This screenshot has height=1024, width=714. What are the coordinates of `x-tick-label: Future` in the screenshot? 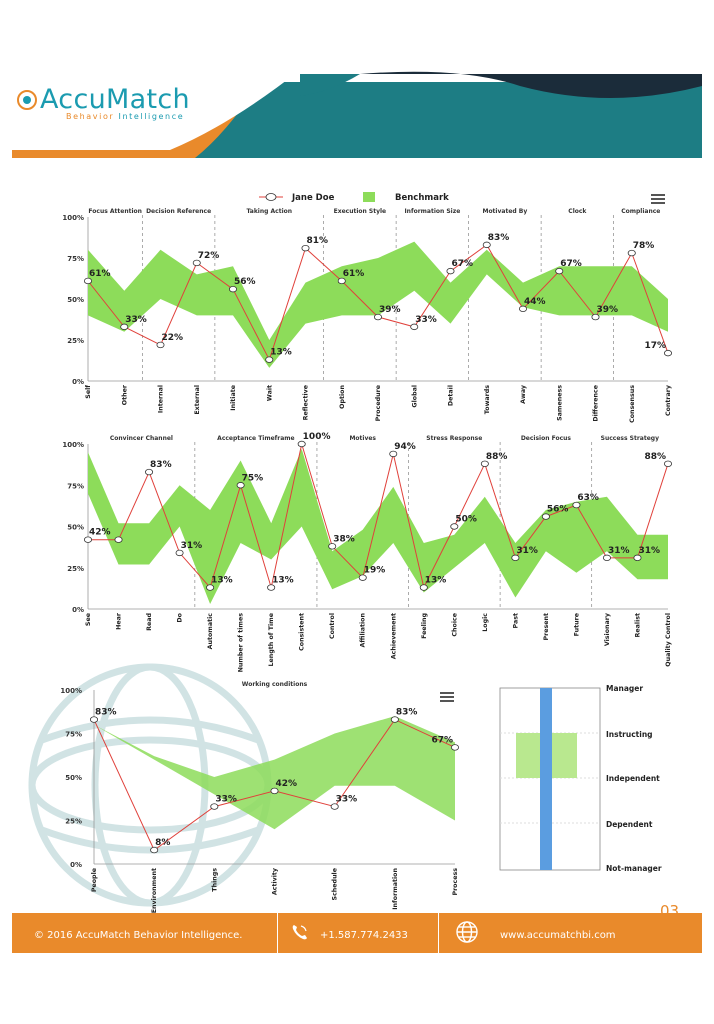 It's located at (576, 624).